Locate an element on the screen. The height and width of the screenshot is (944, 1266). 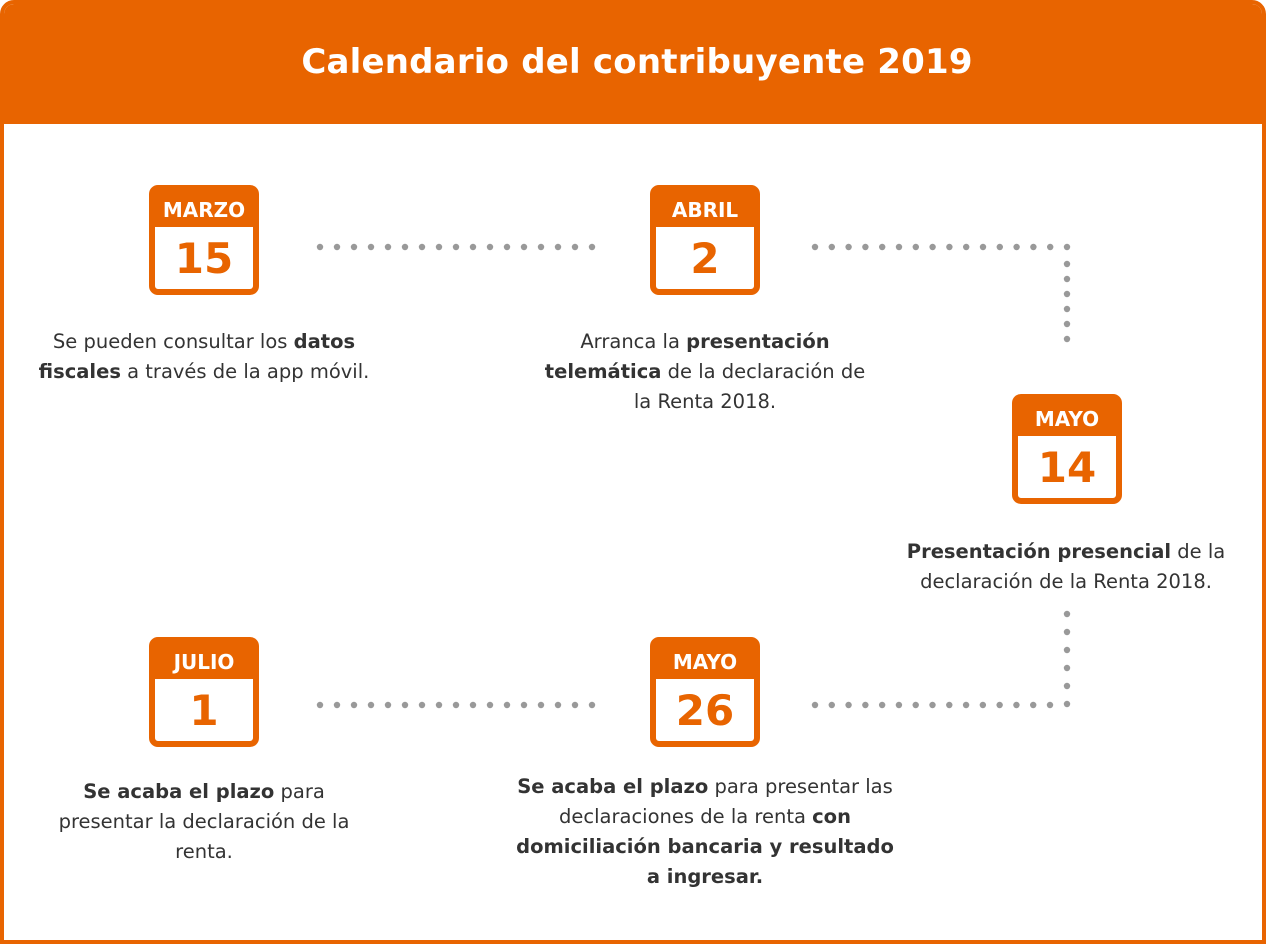
calendar-day: 14 is located at coordinates (1067, 467).